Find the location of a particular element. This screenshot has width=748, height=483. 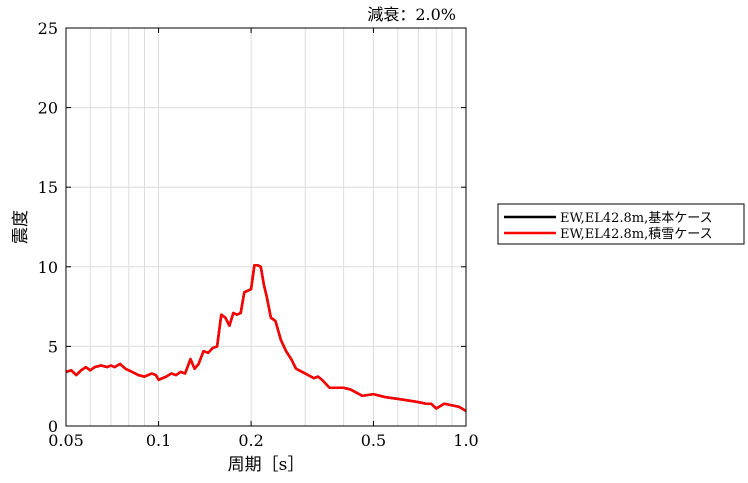

legend-box is located at coordinates (621, 224).